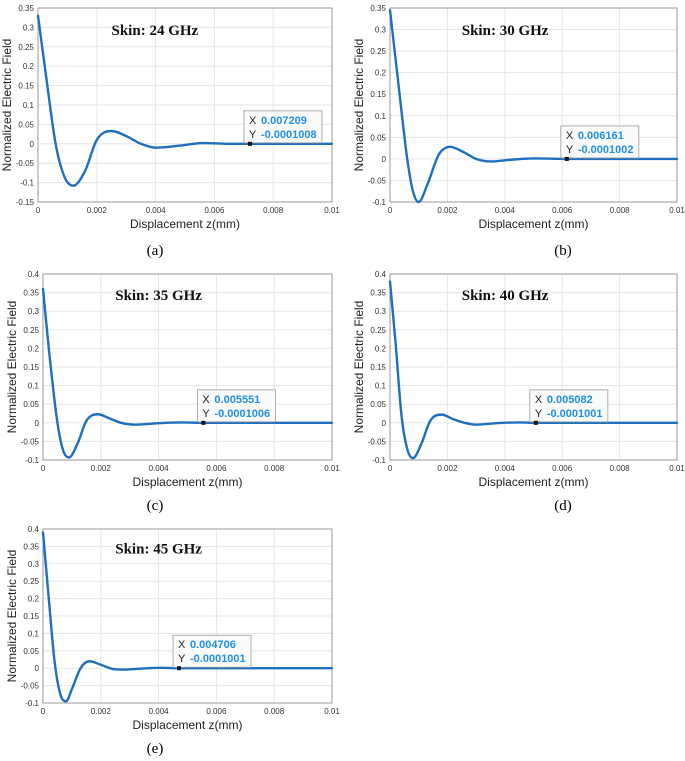 The width and height of the screenshot is (685, 761). I want to click on plot-area, so click(533, 105).